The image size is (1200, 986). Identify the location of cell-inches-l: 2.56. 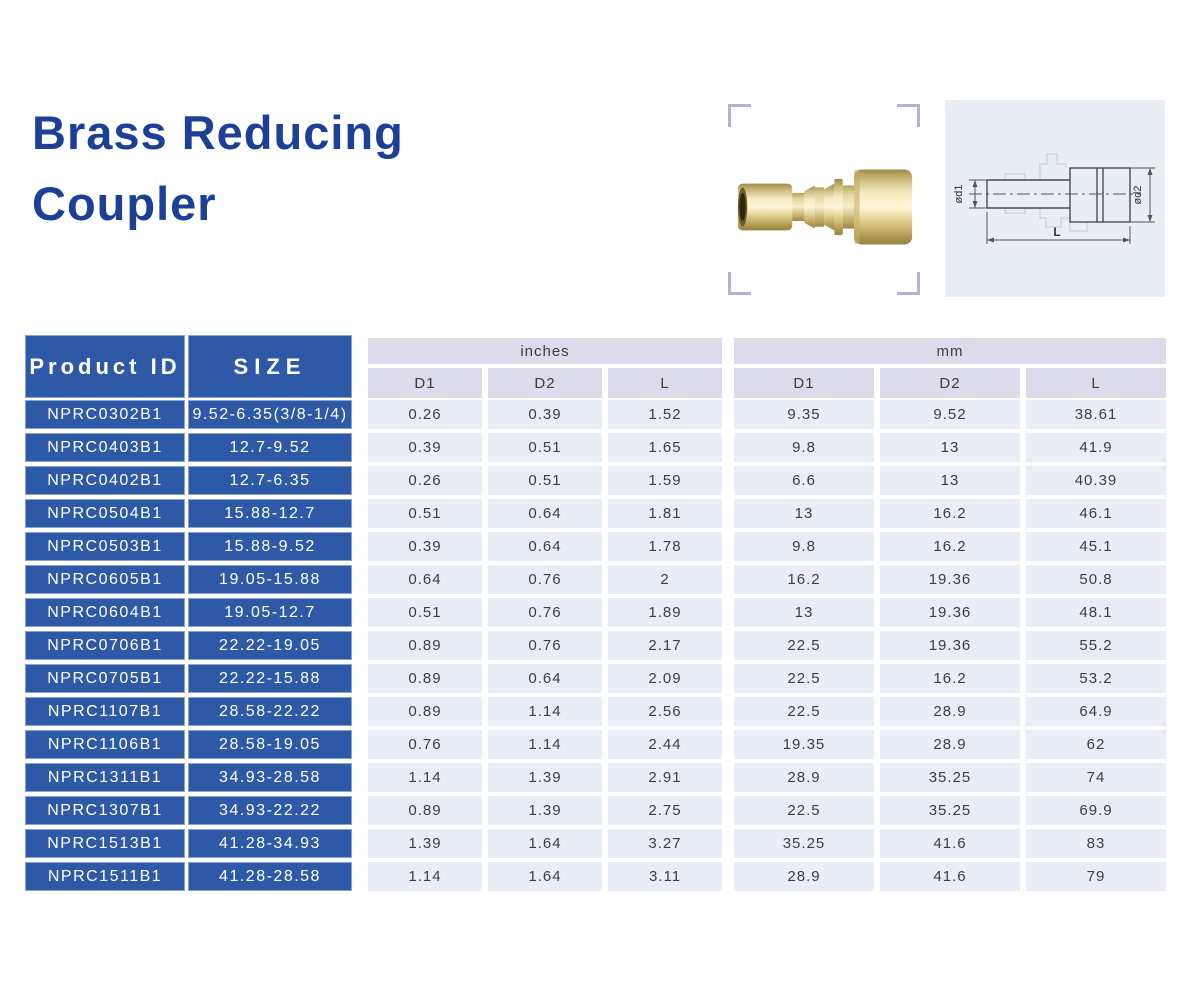
(665, 711).